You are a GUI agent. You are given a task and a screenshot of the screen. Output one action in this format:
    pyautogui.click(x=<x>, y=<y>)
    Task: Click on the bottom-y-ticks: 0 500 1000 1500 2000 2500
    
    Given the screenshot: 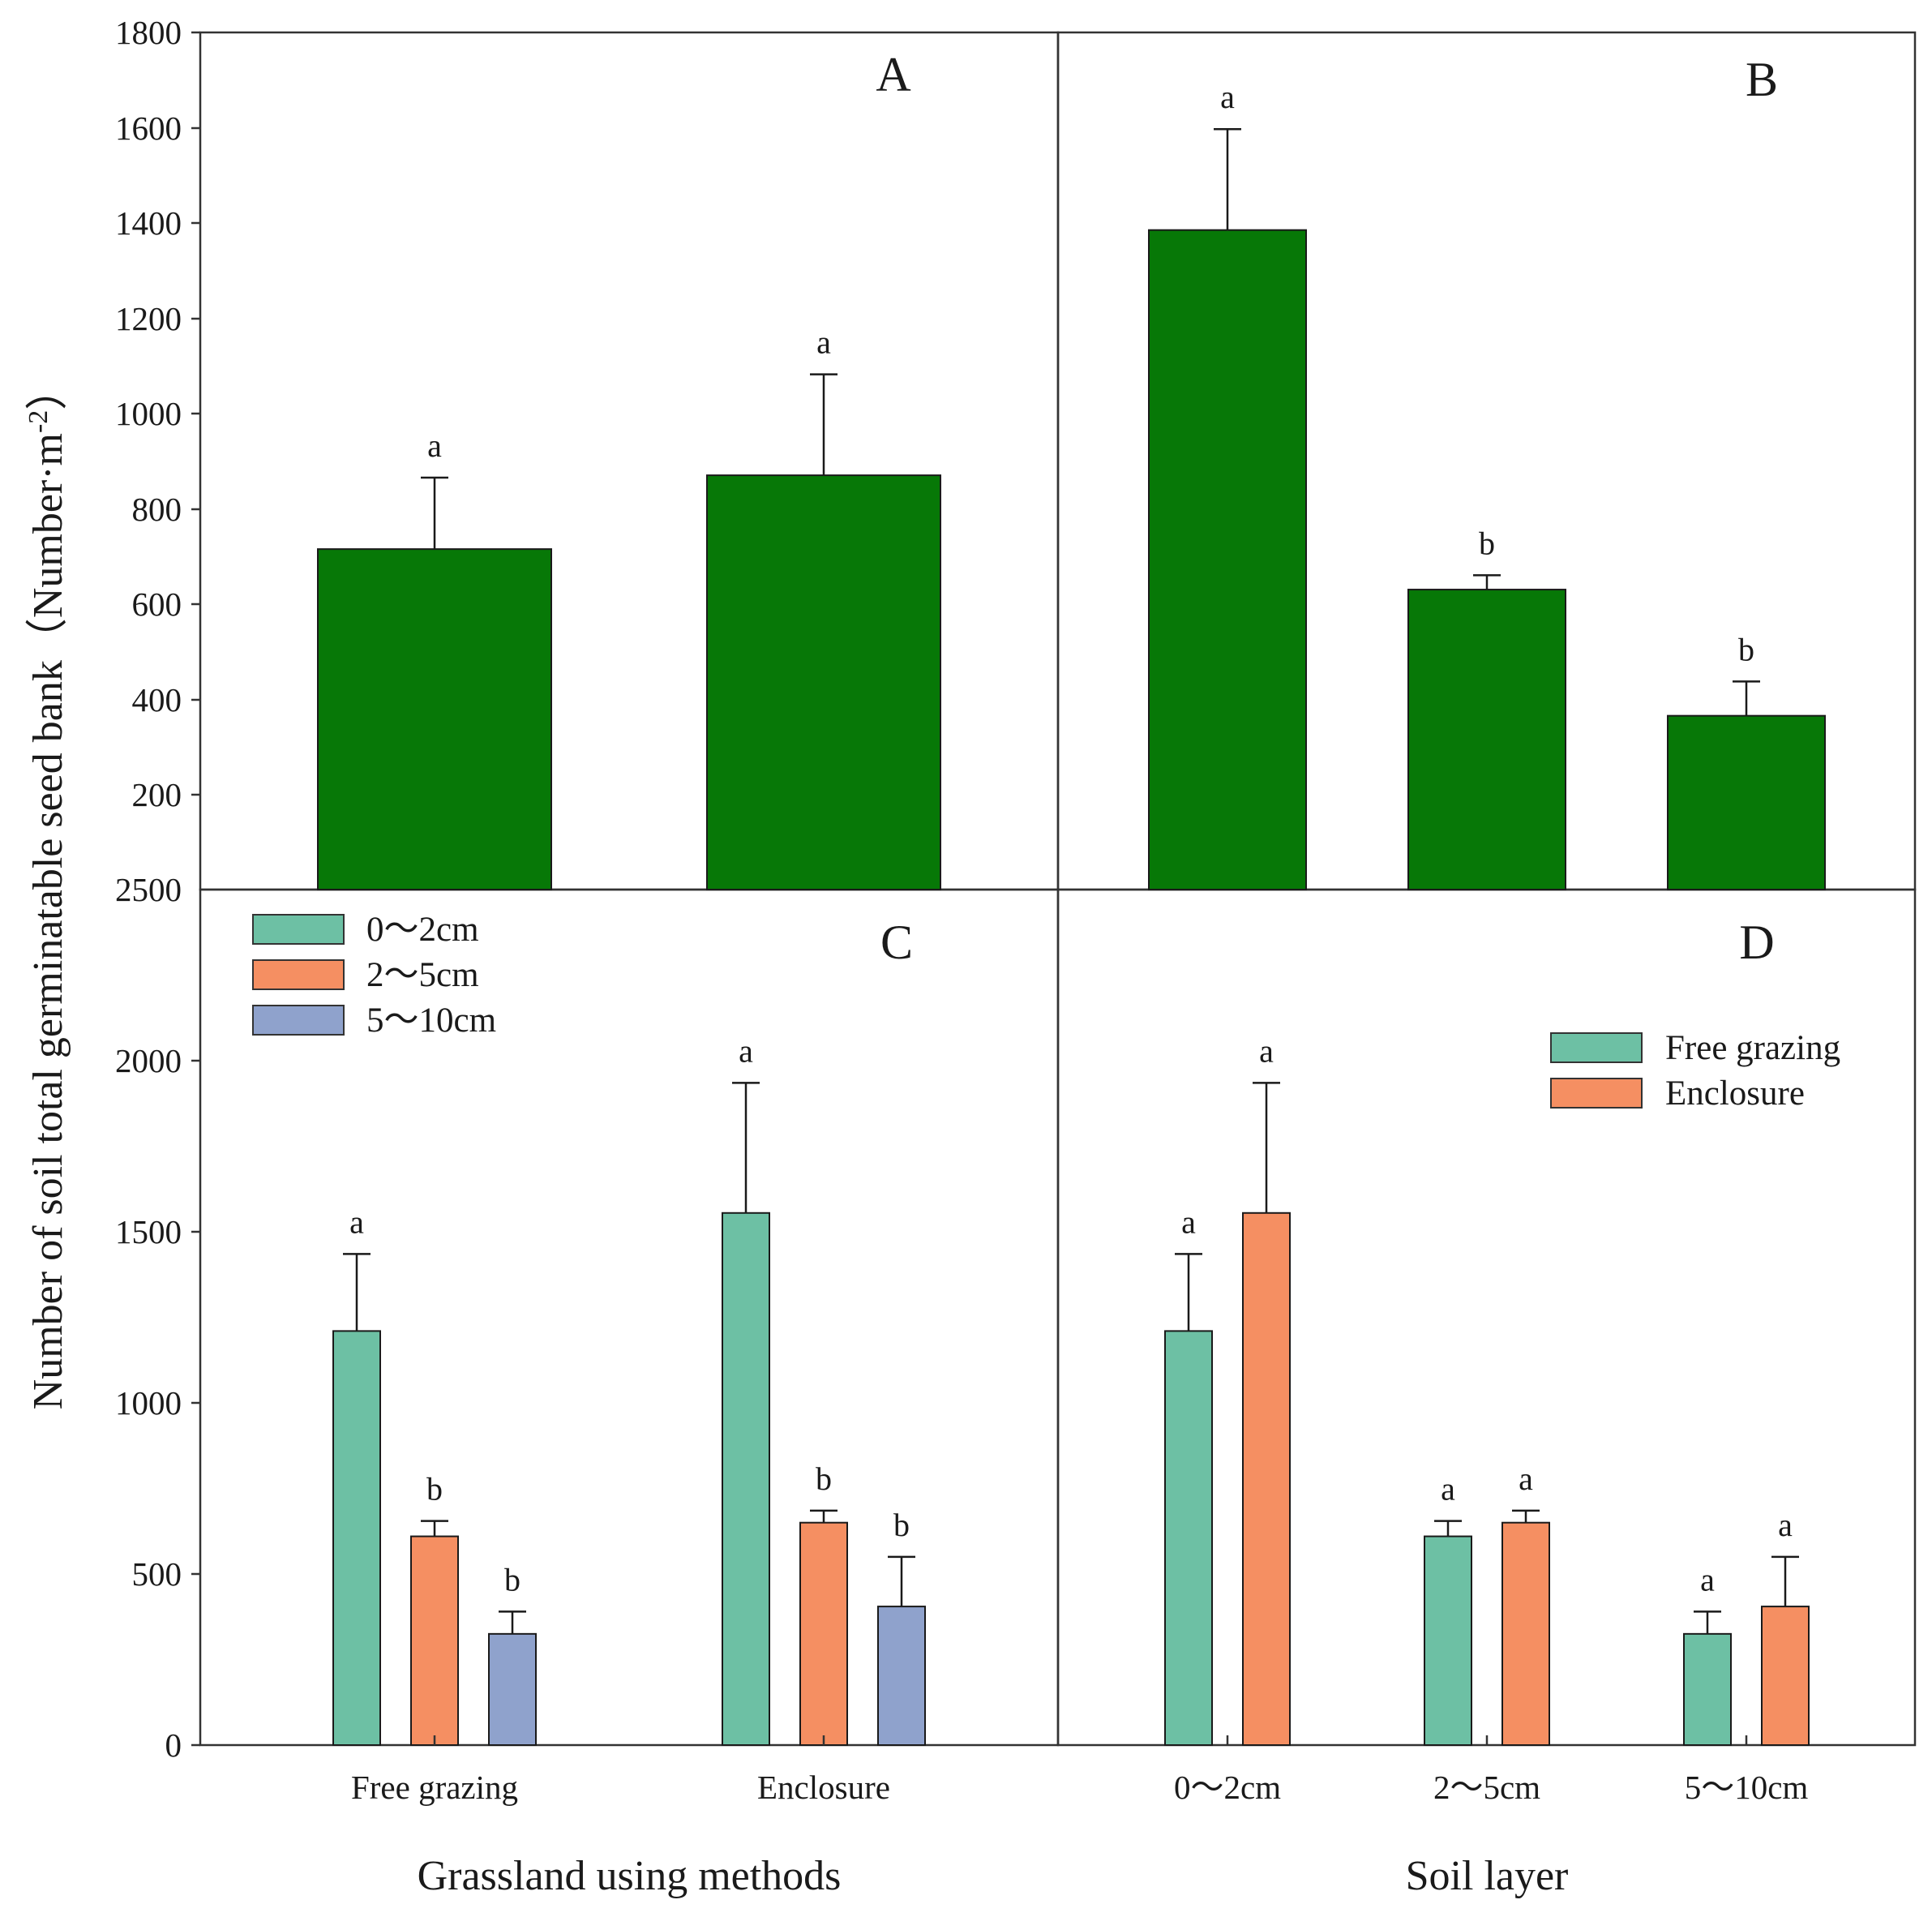 What is the action you would take?
    pyautogui.click(x=148, y=1317)
    